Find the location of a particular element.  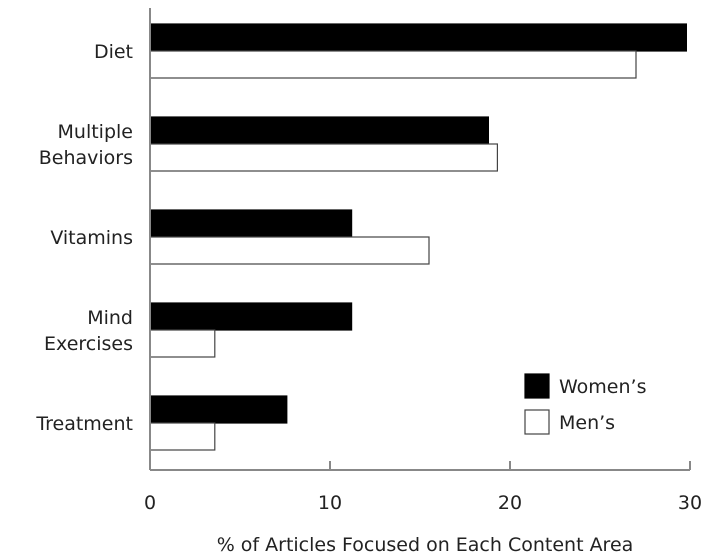

bar-diet-womens is located at coordinates (418, 37).